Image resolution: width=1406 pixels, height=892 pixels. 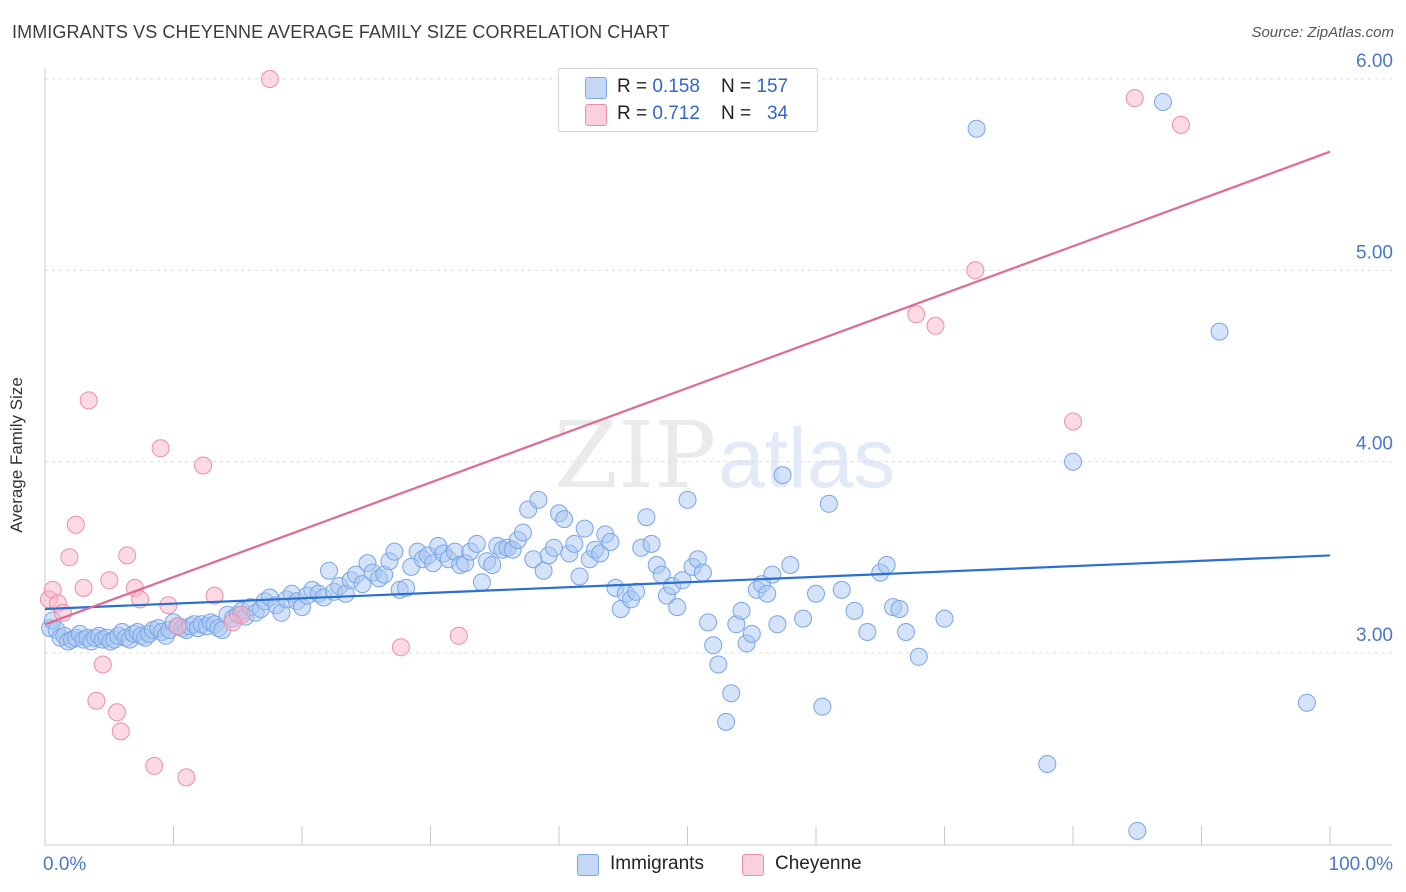 What do you see at coordinates (657, 863) in the screenshot?
I see `legend-label-immigrants: Immigrants` at bounding box center [657, 863].